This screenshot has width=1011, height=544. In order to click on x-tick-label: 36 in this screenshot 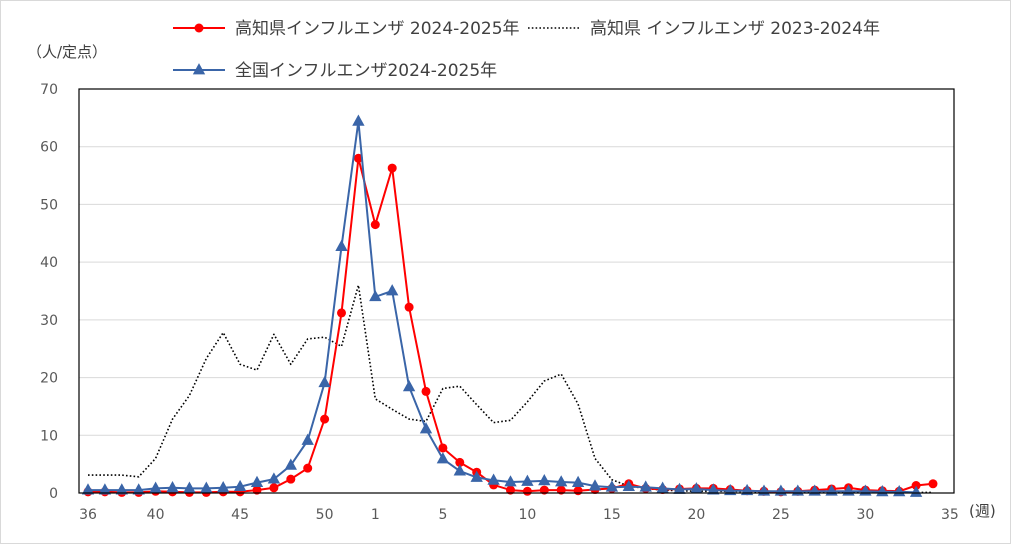, I will do `click(88, 515)`.